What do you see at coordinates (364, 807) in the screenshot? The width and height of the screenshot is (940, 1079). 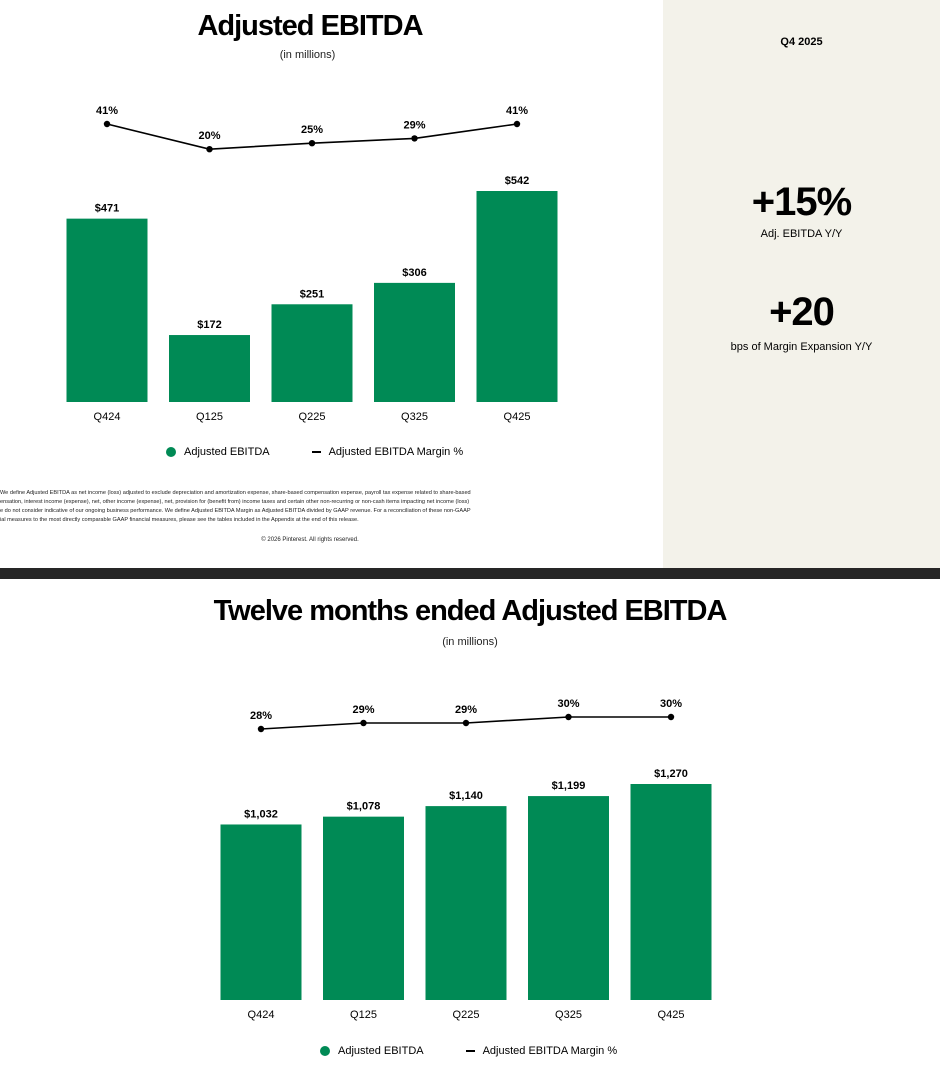 I see `bar-value-label: $1,078` at bounding box center [364, 807].